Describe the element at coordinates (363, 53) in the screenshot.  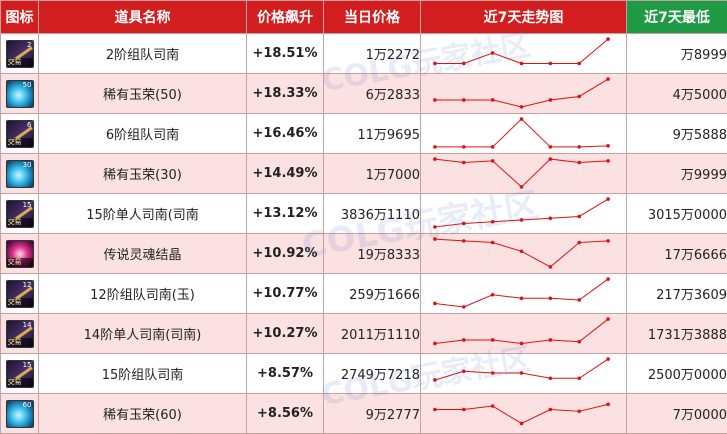
I see `table-row: 2 交易 2阶组队司南 +18.51% 1万2272 万8999` at that location.